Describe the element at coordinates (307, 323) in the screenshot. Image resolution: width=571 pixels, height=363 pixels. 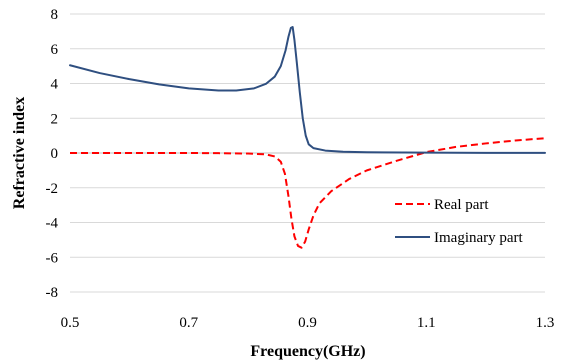
I see `x-tick-label: 0.9` at that location.